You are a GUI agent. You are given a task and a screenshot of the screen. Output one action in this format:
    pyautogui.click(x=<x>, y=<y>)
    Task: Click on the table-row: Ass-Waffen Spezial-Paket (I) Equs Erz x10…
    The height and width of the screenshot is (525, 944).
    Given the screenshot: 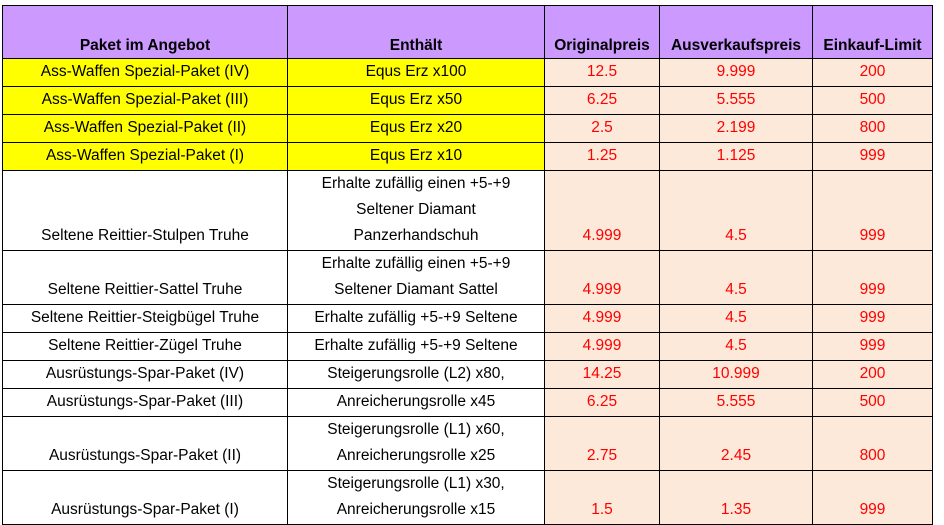 What is the action you would take?
    pyautogui.click(x=467, y=156)
    